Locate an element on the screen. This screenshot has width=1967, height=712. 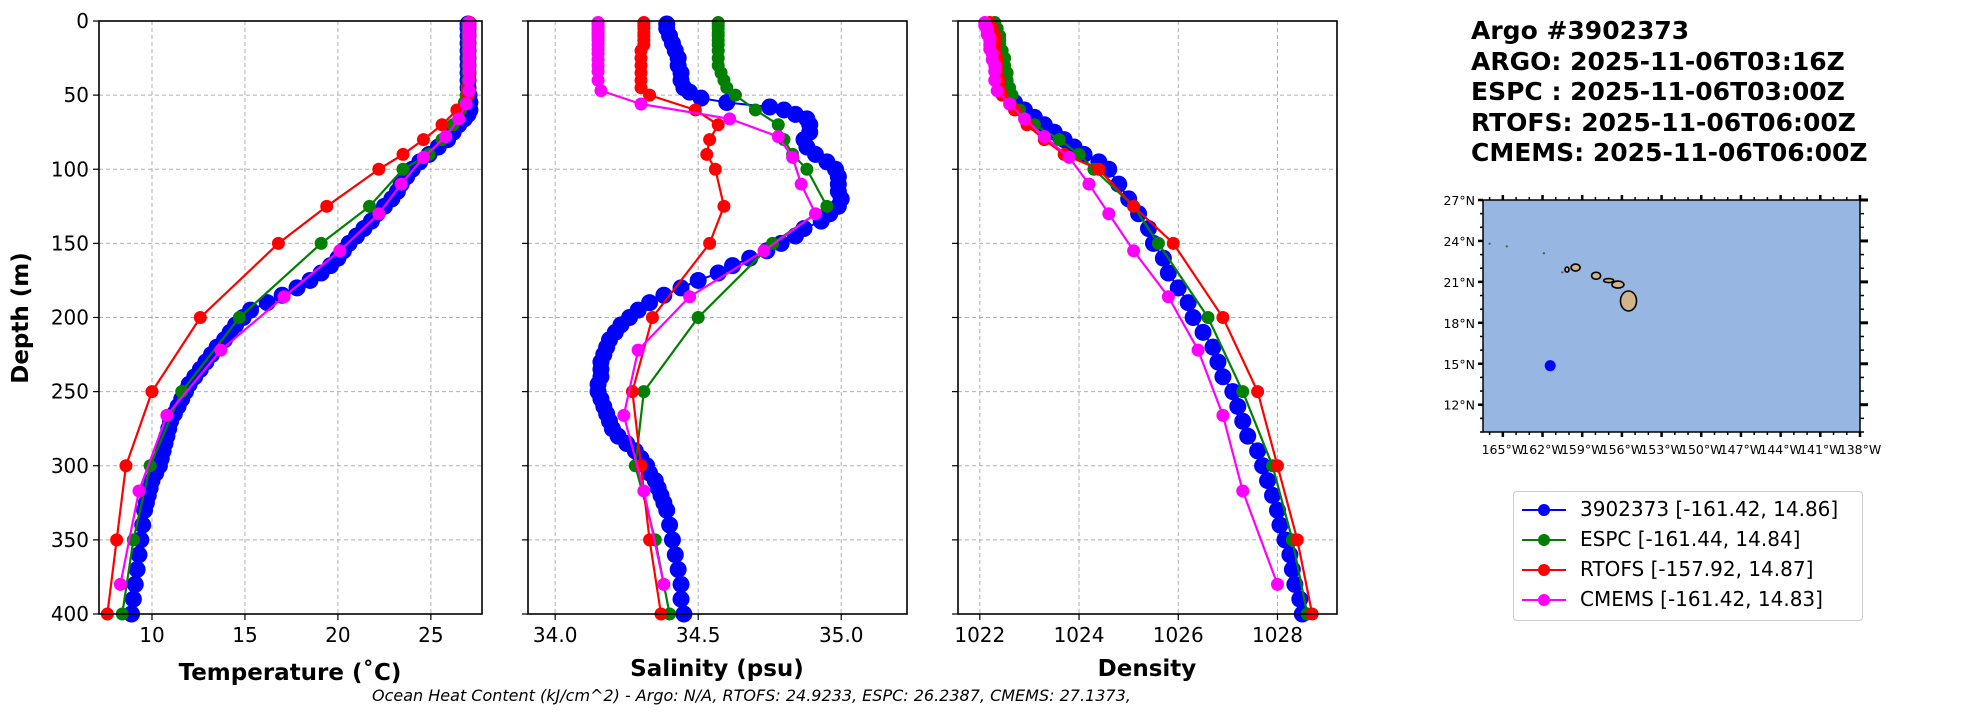
map-lon-label: 150°W is located at coordinates (1701, 449).